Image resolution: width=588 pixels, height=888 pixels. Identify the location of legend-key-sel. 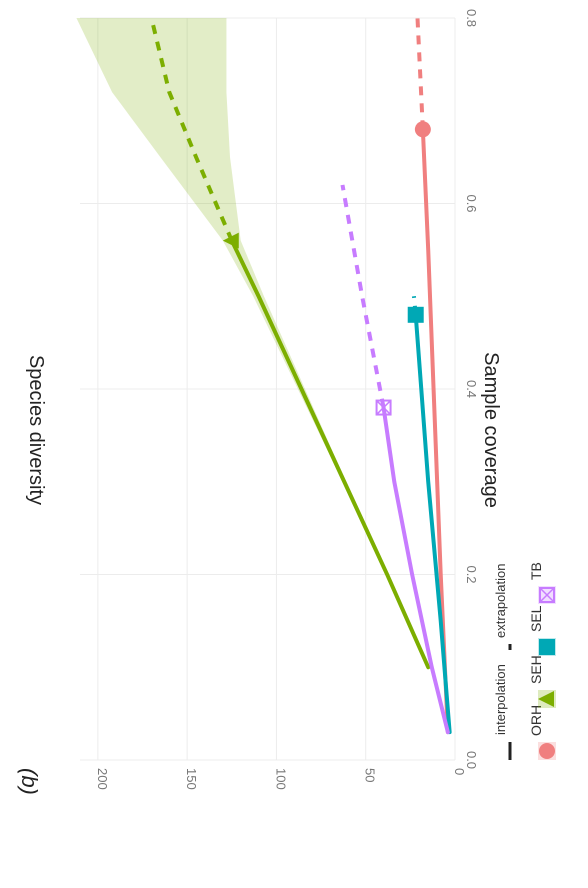
(547, 647).